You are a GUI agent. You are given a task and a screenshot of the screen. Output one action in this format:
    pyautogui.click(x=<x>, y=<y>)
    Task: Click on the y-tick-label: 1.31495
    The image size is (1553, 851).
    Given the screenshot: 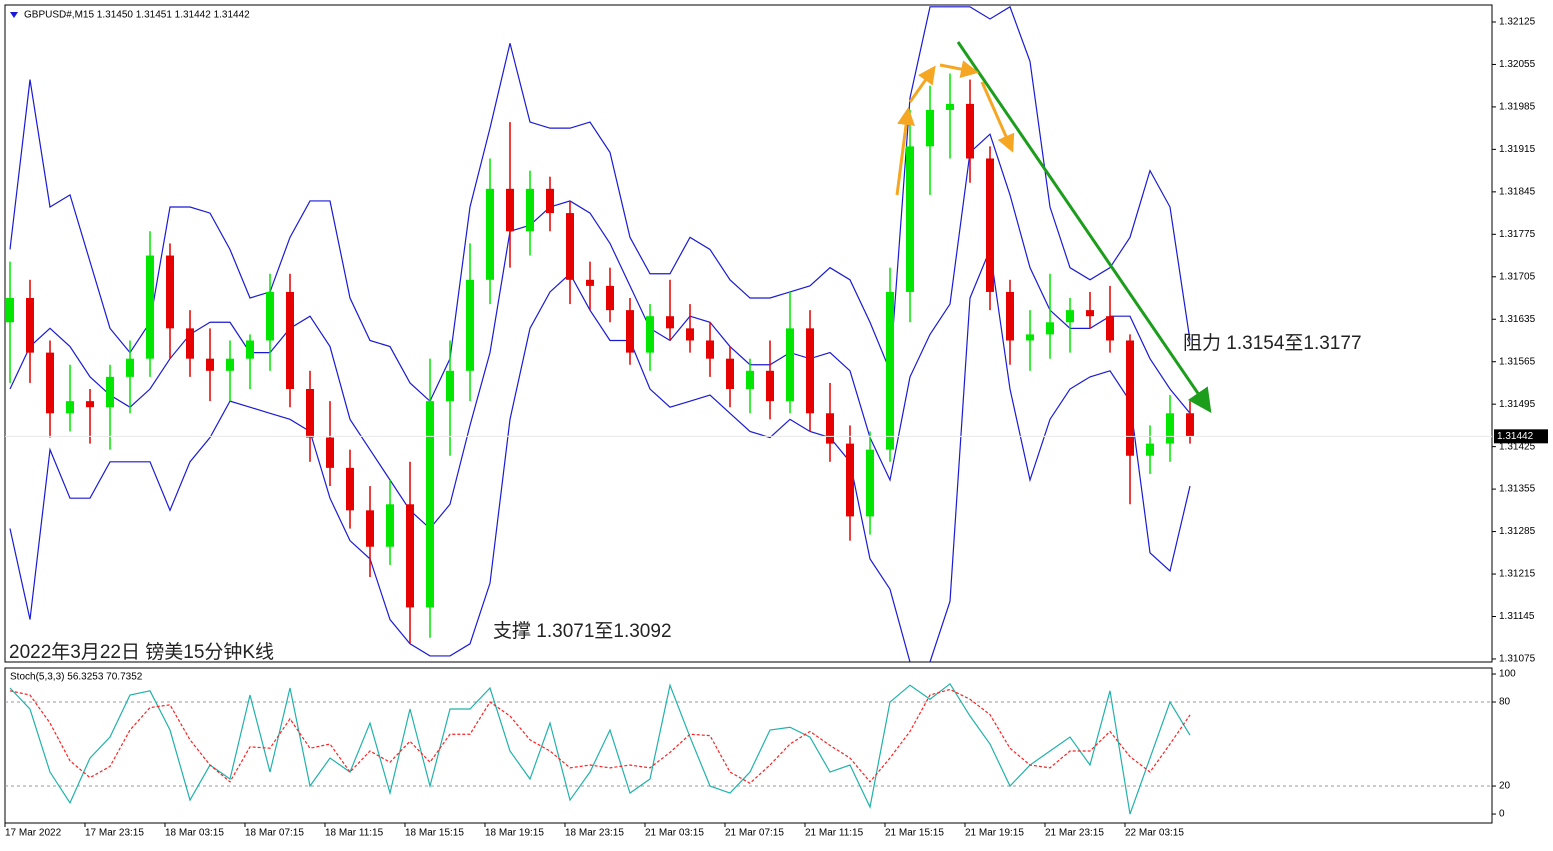 What is the action you would take?
    pyautogui.click(x=1517, y=404)
    